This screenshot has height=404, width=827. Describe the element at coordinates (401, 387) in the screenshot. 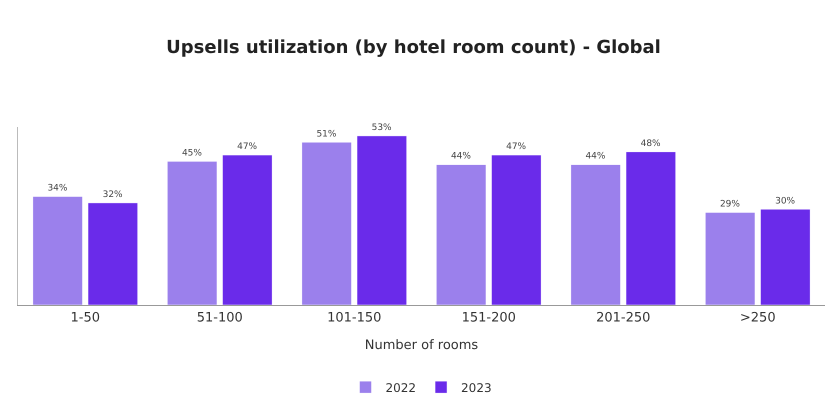

I see `legend-label: 2022` at that location.